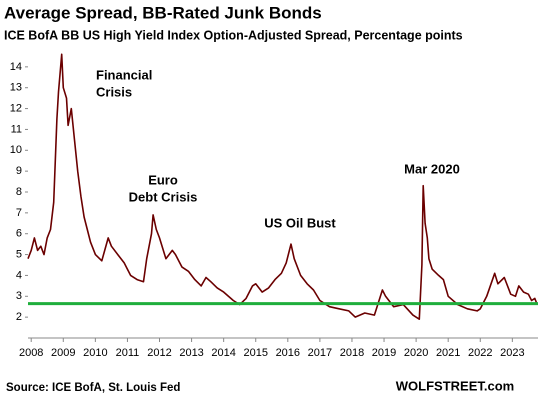 Image resolution: width=544 pixels, height=404 pixels. Describe the element at coordinates (19, 192) in the screenshot. I see `y-tick-label: 8` at that location.